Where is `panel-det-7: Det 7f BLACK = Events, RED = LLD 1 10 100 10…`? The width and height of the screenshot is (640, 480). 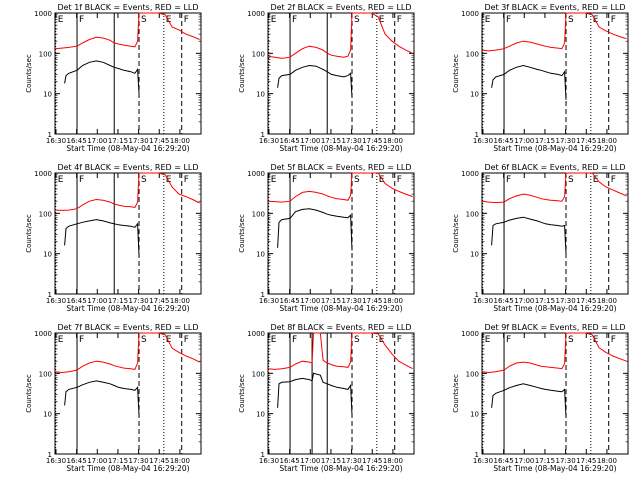
panel-det-7: Det 7f BLACK = Events, RED = LLD 1 10 100 10… is located at coordinates (113, 398).